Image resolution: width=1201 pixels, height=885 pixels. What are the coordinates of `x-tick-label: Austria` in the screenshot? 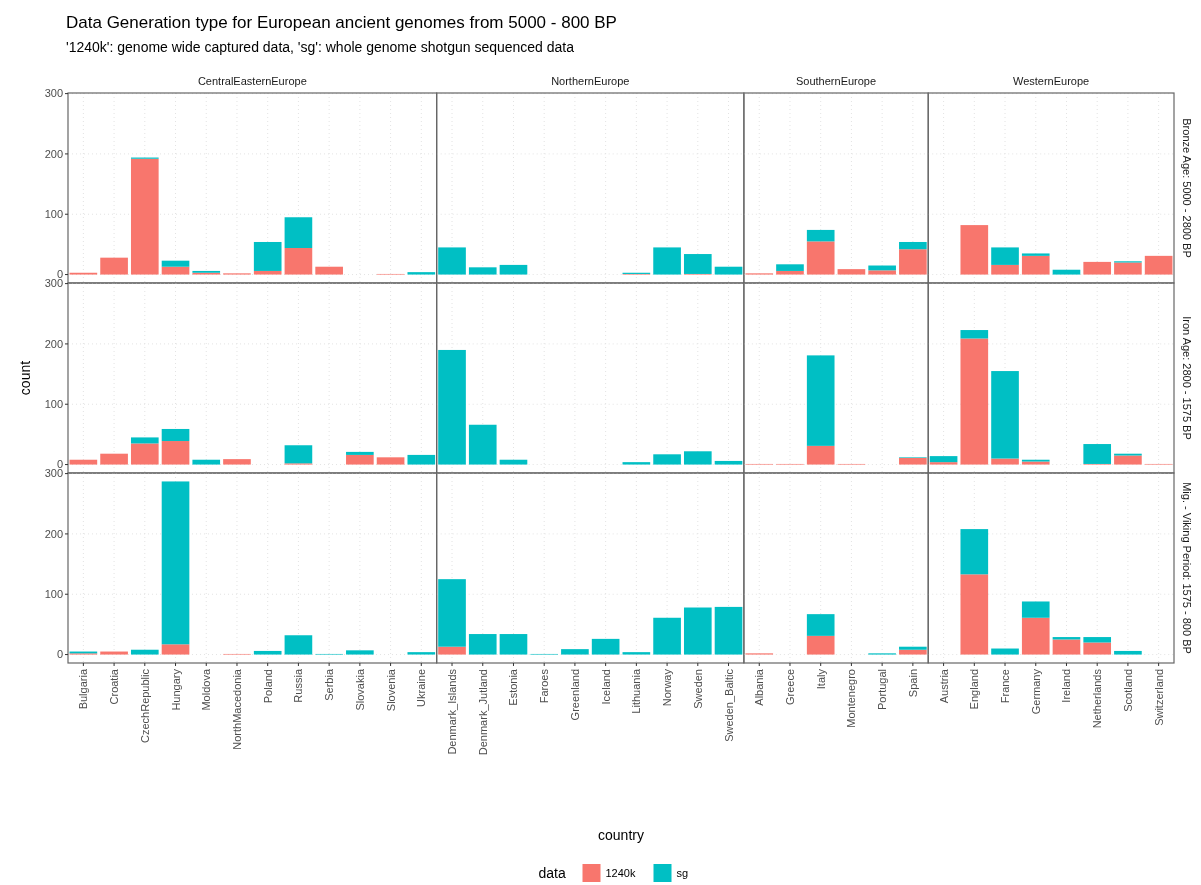 It's located at (943, 686).